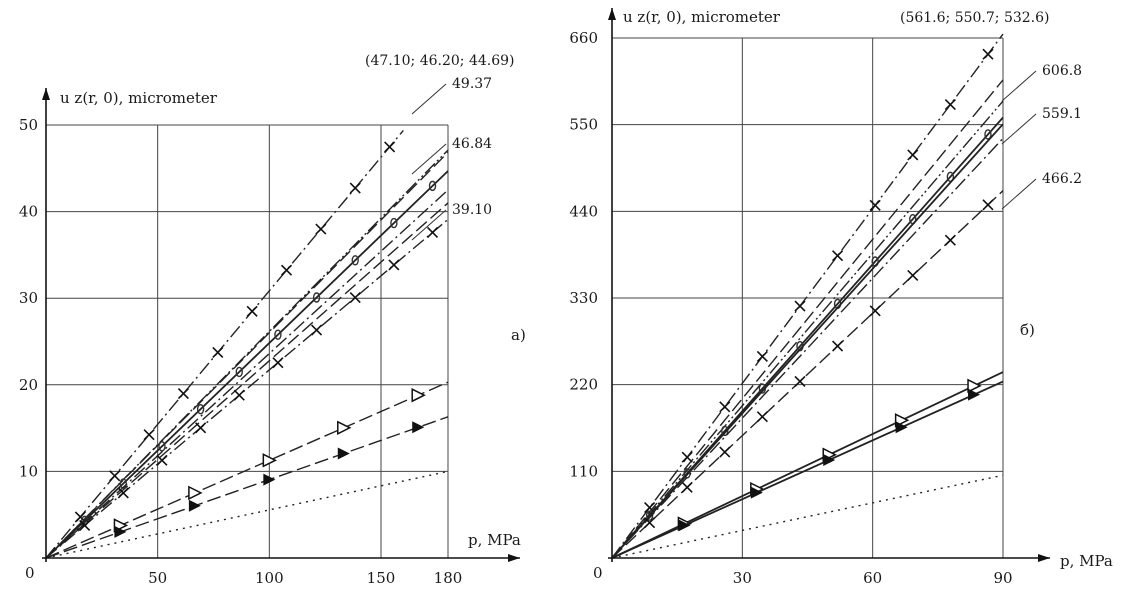 The width and height of the screenshot is (1140, 591). Describe the element at coordinates (46, 94) in the screenshot. I see `y-axis-arrow` at that location.